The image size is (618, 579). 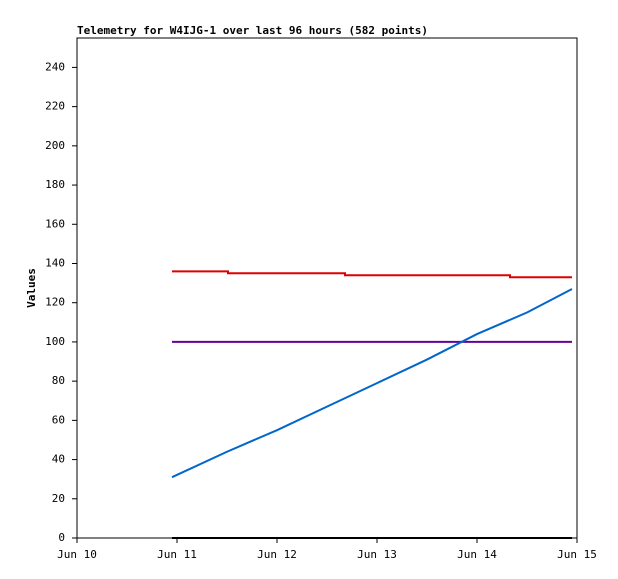 What do you see at coordinates (58, 419) in the screenshot?
I see `y-tick-label: 60` at bounding box center [58, 419].